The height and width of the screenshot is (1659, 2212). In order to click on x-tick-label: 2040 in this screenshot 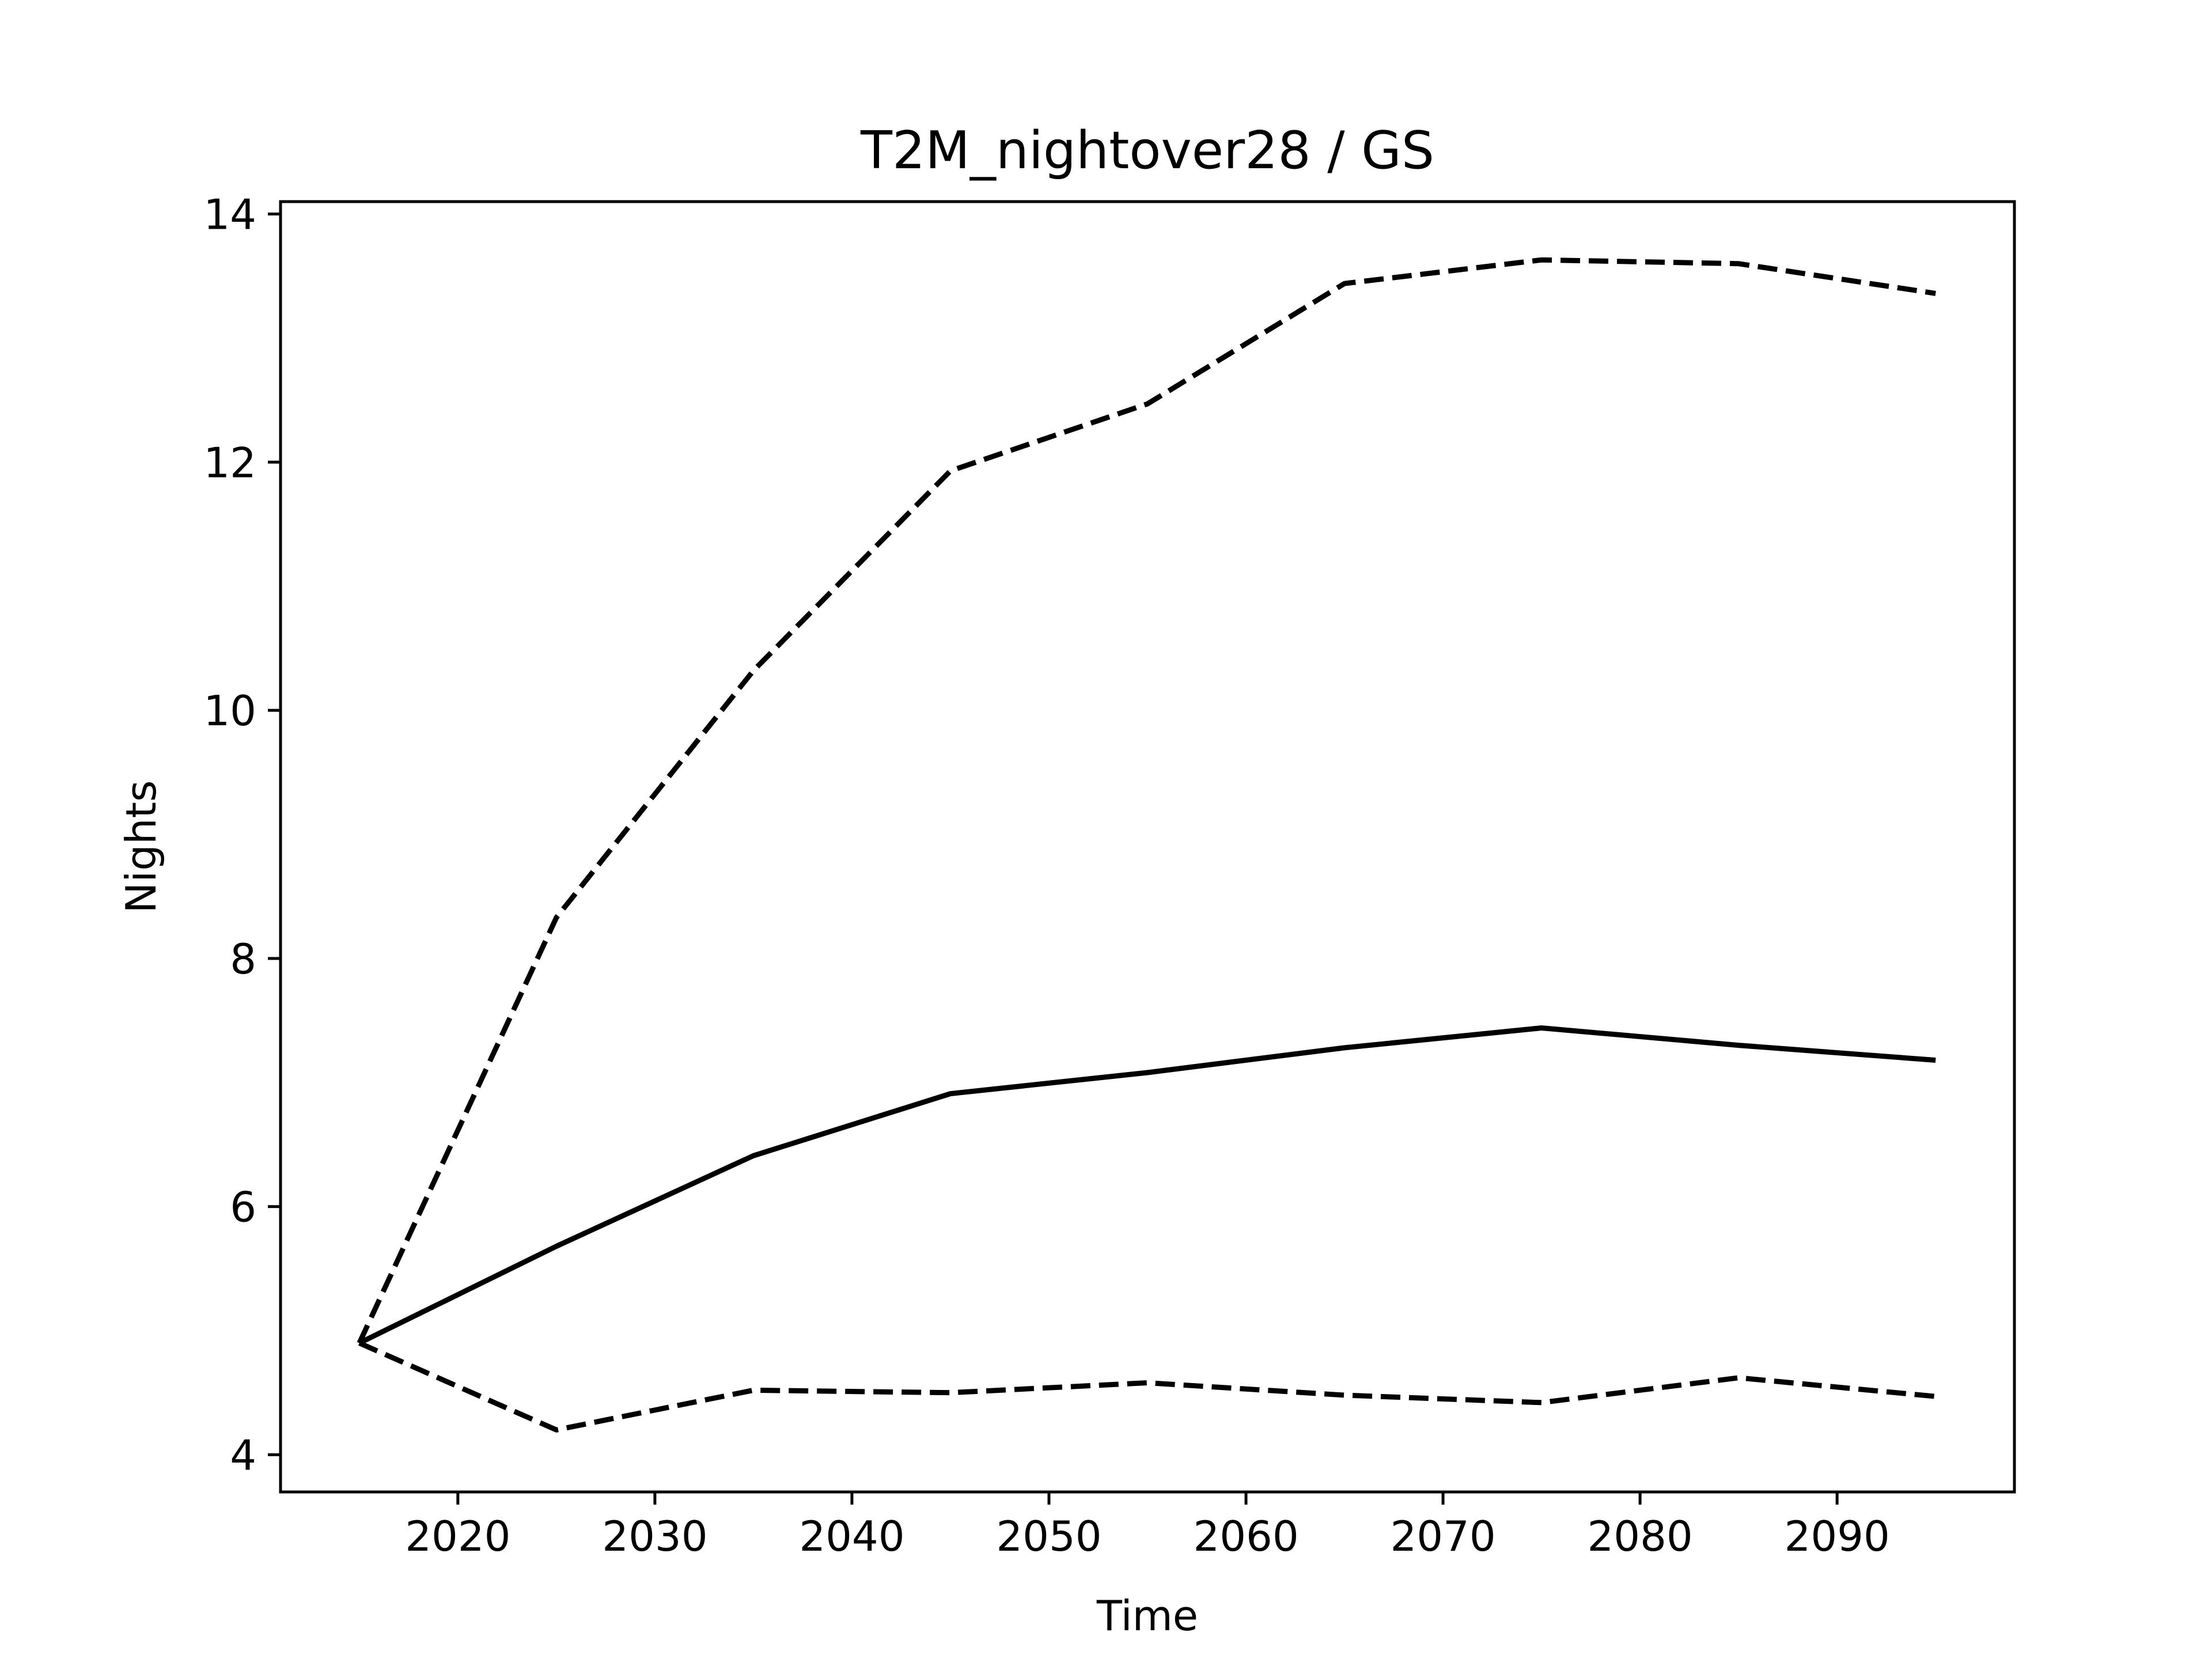, I will do `click(851, 1536)`.